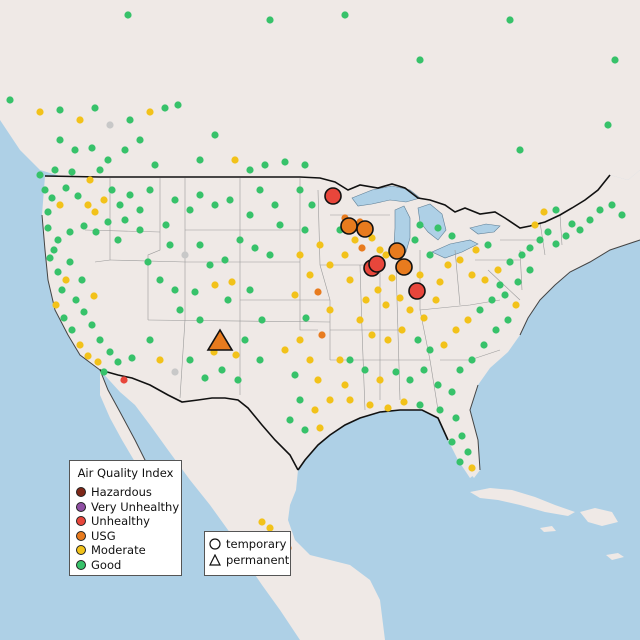 This screenshot has width=640, height=640. I want to click on hazardous-swatch, so click(81, 492).